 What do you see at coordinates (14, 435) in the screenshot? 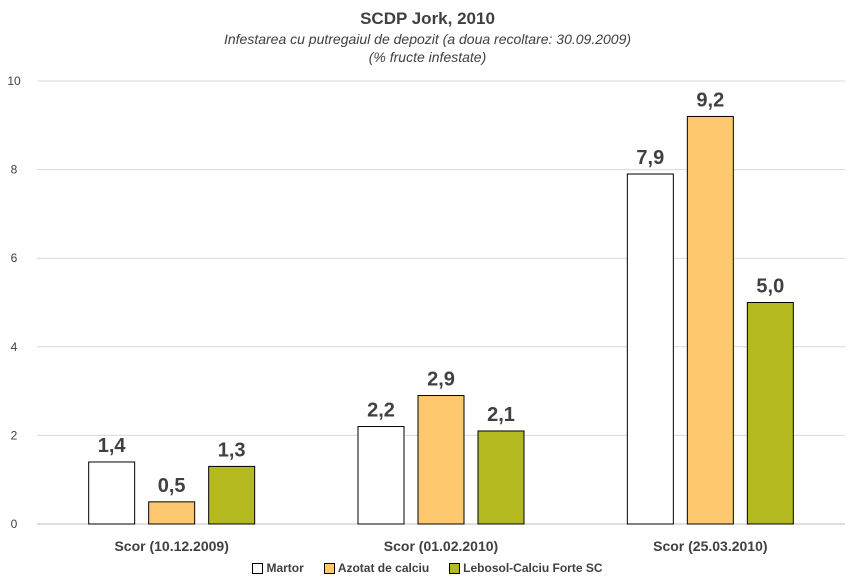
I see `y-tick-label: 2` at bounding box center [14, 435].